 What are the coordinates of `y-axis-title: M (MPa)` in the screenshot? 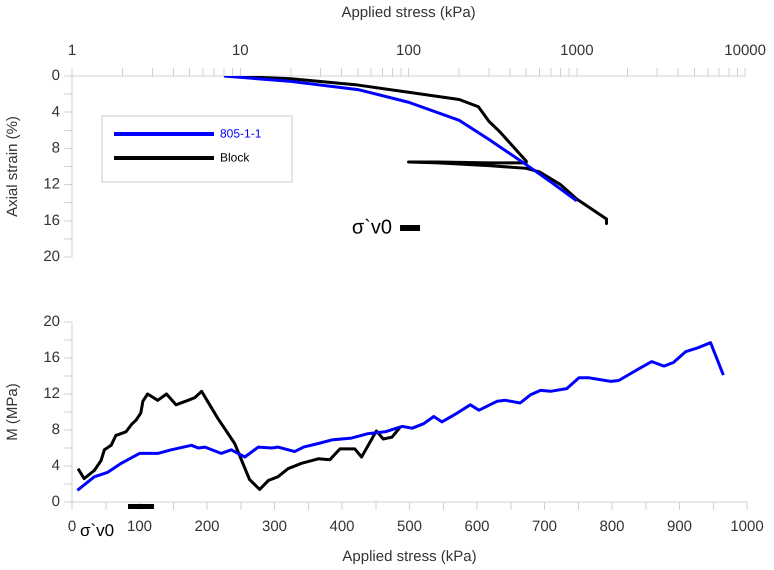 It's located at (13, 412).